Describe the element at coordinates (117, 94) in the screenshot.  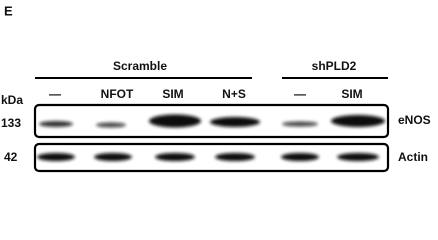
I see `lane-label: NFOT` at that location.